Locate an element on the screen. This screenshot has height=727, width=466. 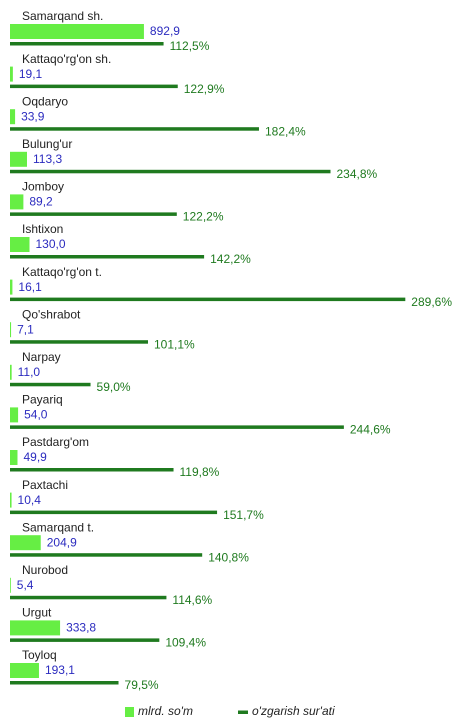
value-label: 122,2% is located at coordinates (203, 217).